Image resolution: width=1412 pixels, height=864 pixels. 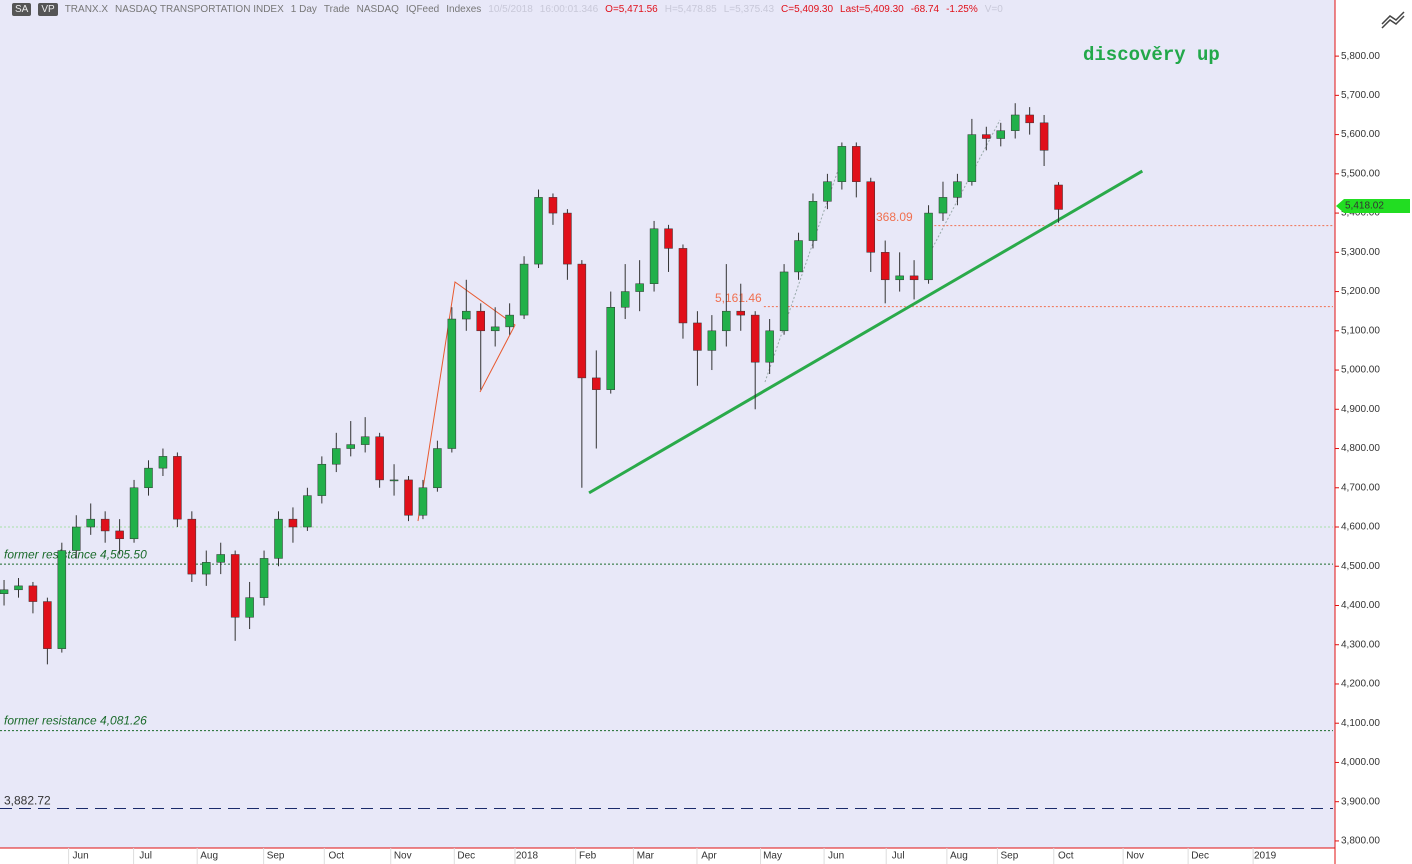 What do you see at coordinates (199, 9) in the screenshot?
I see `header-item: NASDAQ TRANSPORTATION INDEX` at bounding box center [199, 9].